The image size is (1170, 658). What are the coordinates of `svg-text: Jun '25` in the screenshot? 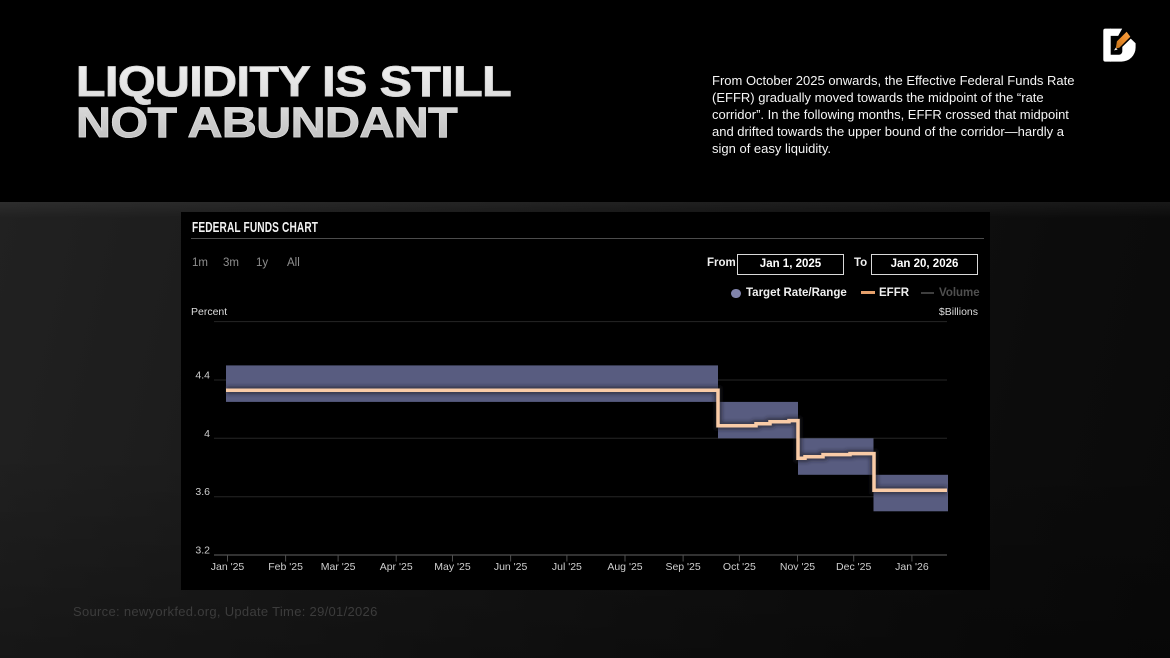 It's located at (511, 567).